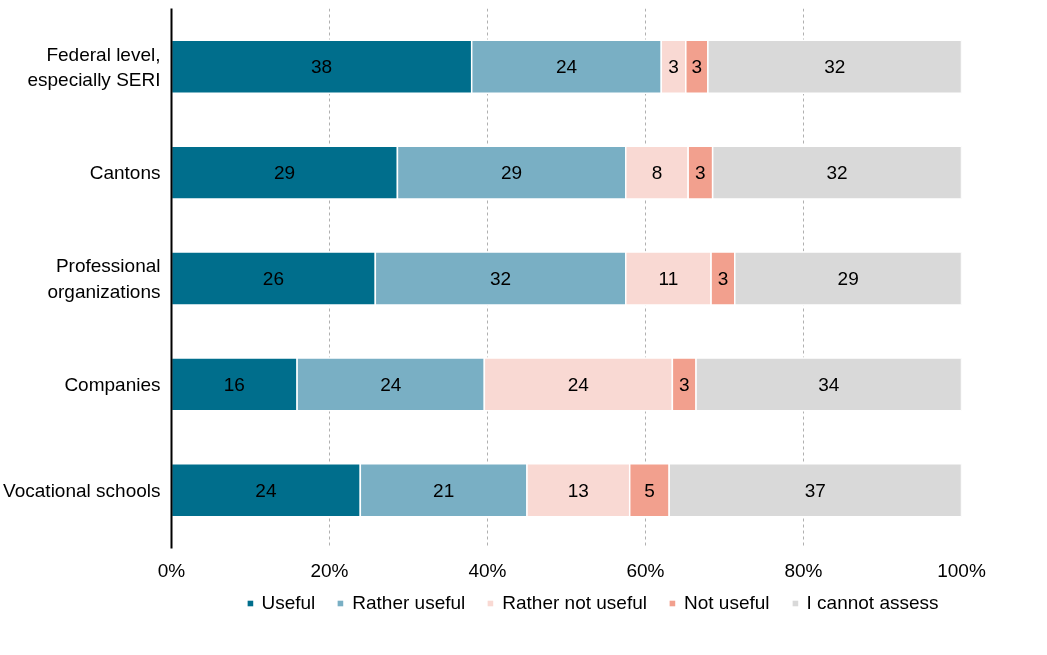 This screenshot has height=655, width=1047. I want to click on legend-label: Useful, so click(288, 603).